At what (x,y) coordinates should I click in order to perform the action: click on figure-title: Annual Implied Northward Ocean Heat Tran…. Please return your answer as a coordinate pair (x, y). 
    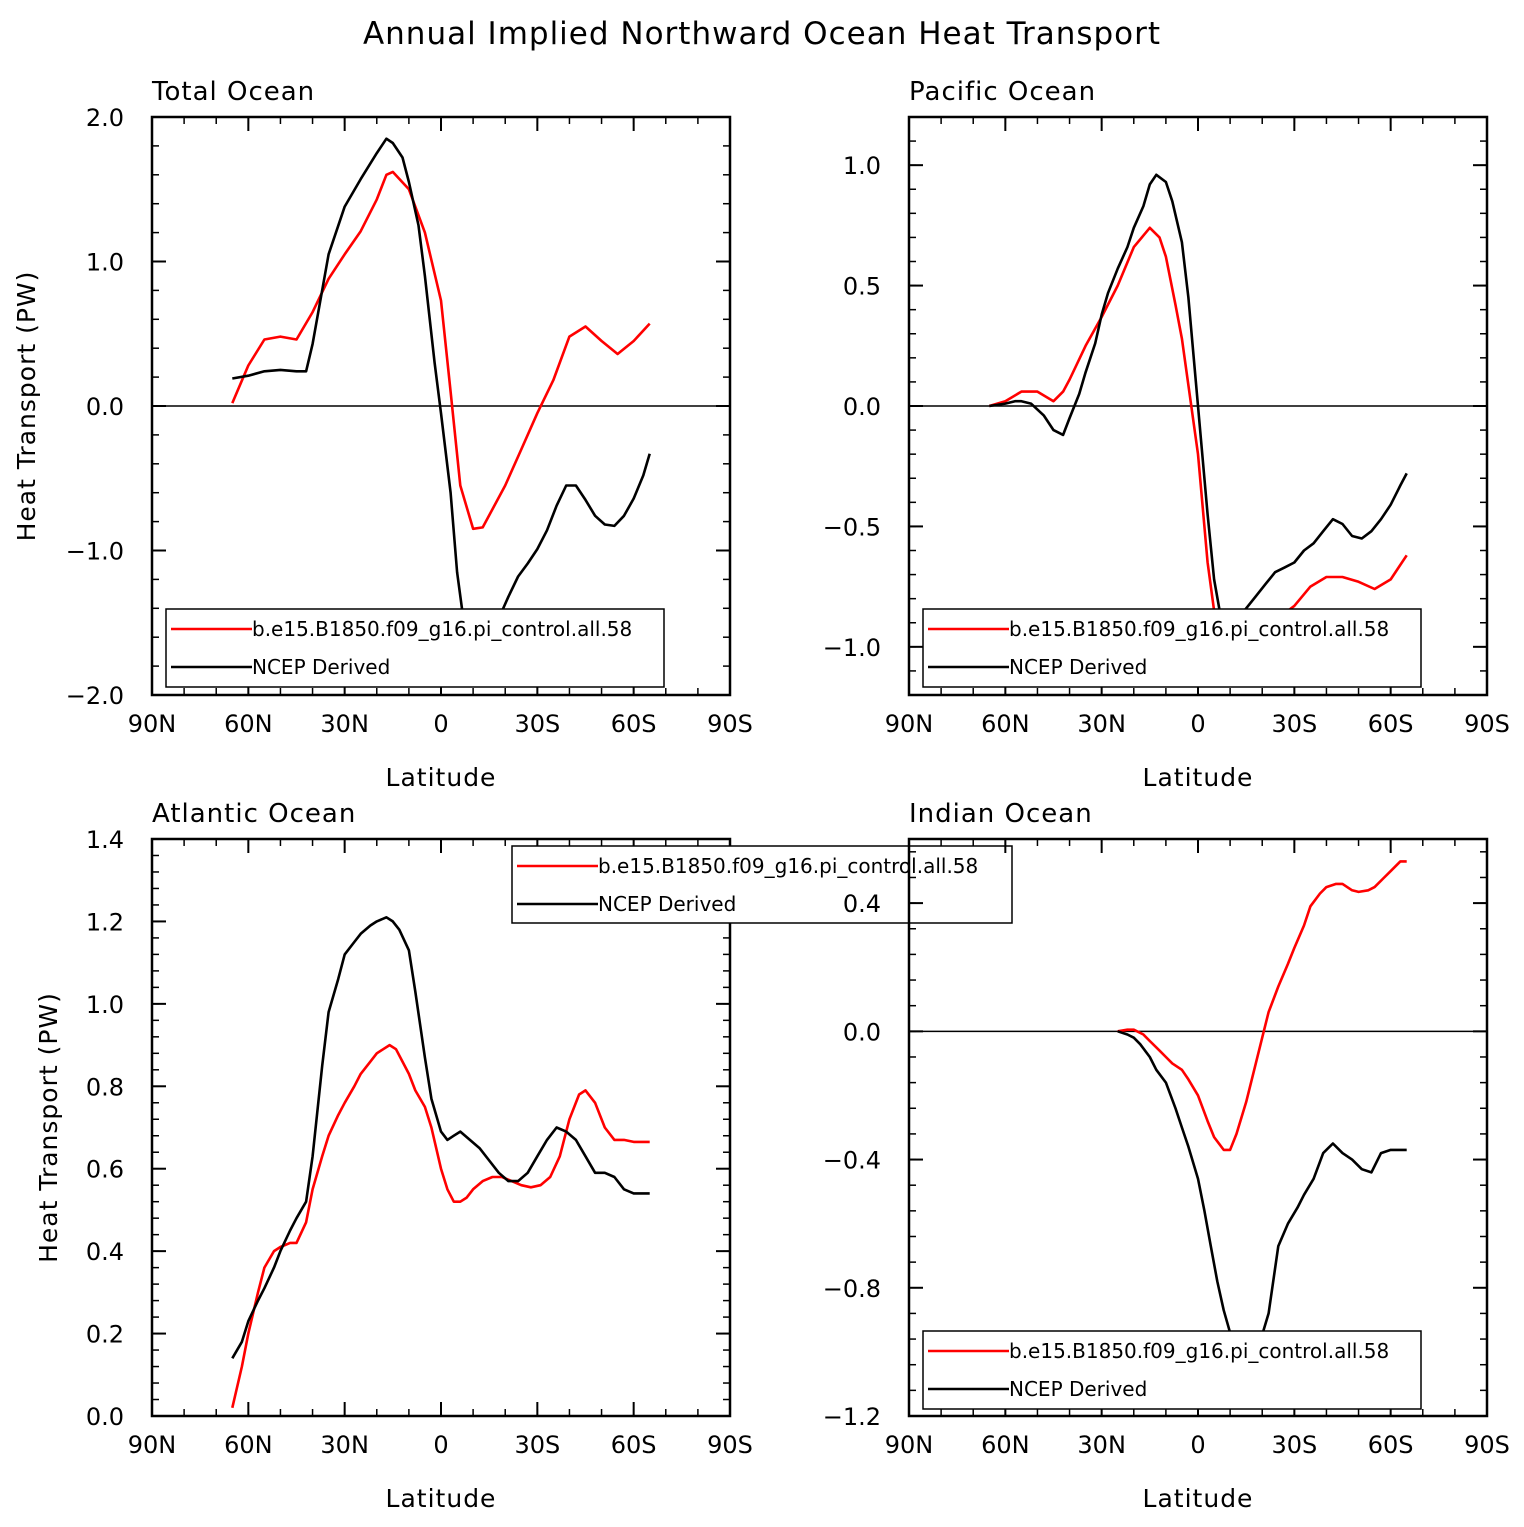
    Looking at the image, I should click on (762, 34).